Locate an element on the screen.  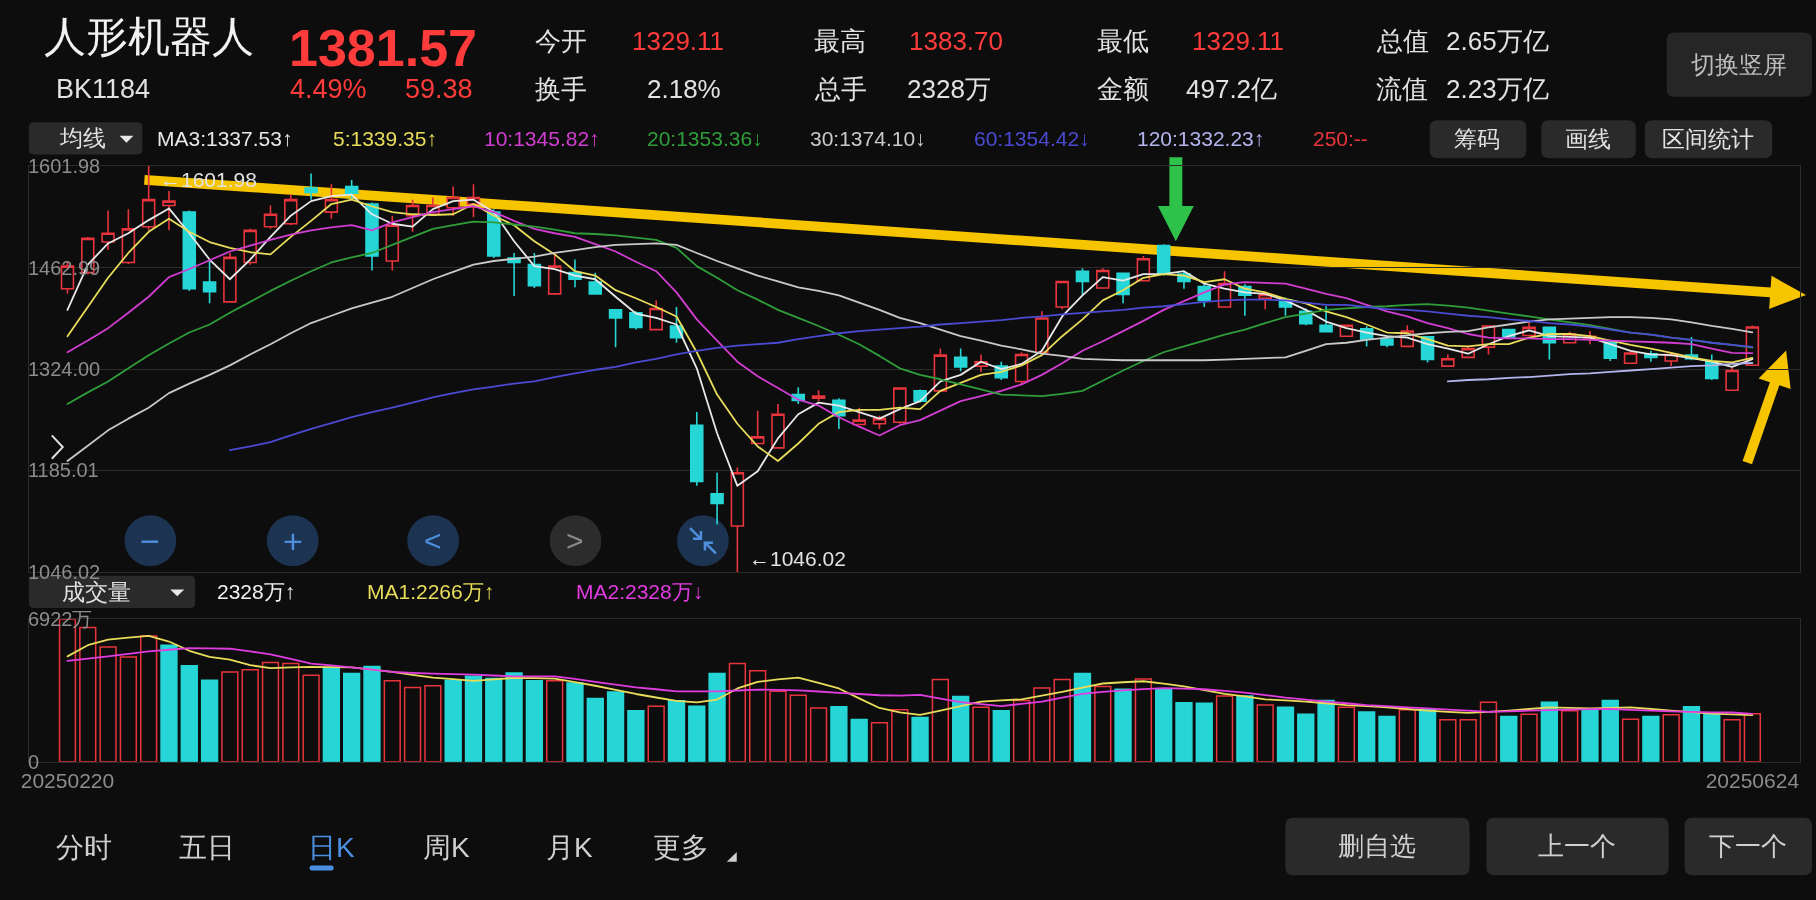
text: 切换竖屏 is located at coordinates (1739, 64).